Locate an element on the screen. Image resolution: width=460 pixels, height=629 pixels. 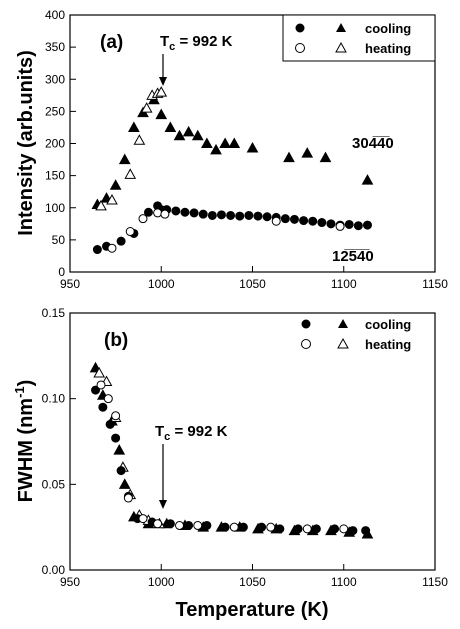
data-point-filled-triangle-b is located at coordinates (119, 449).